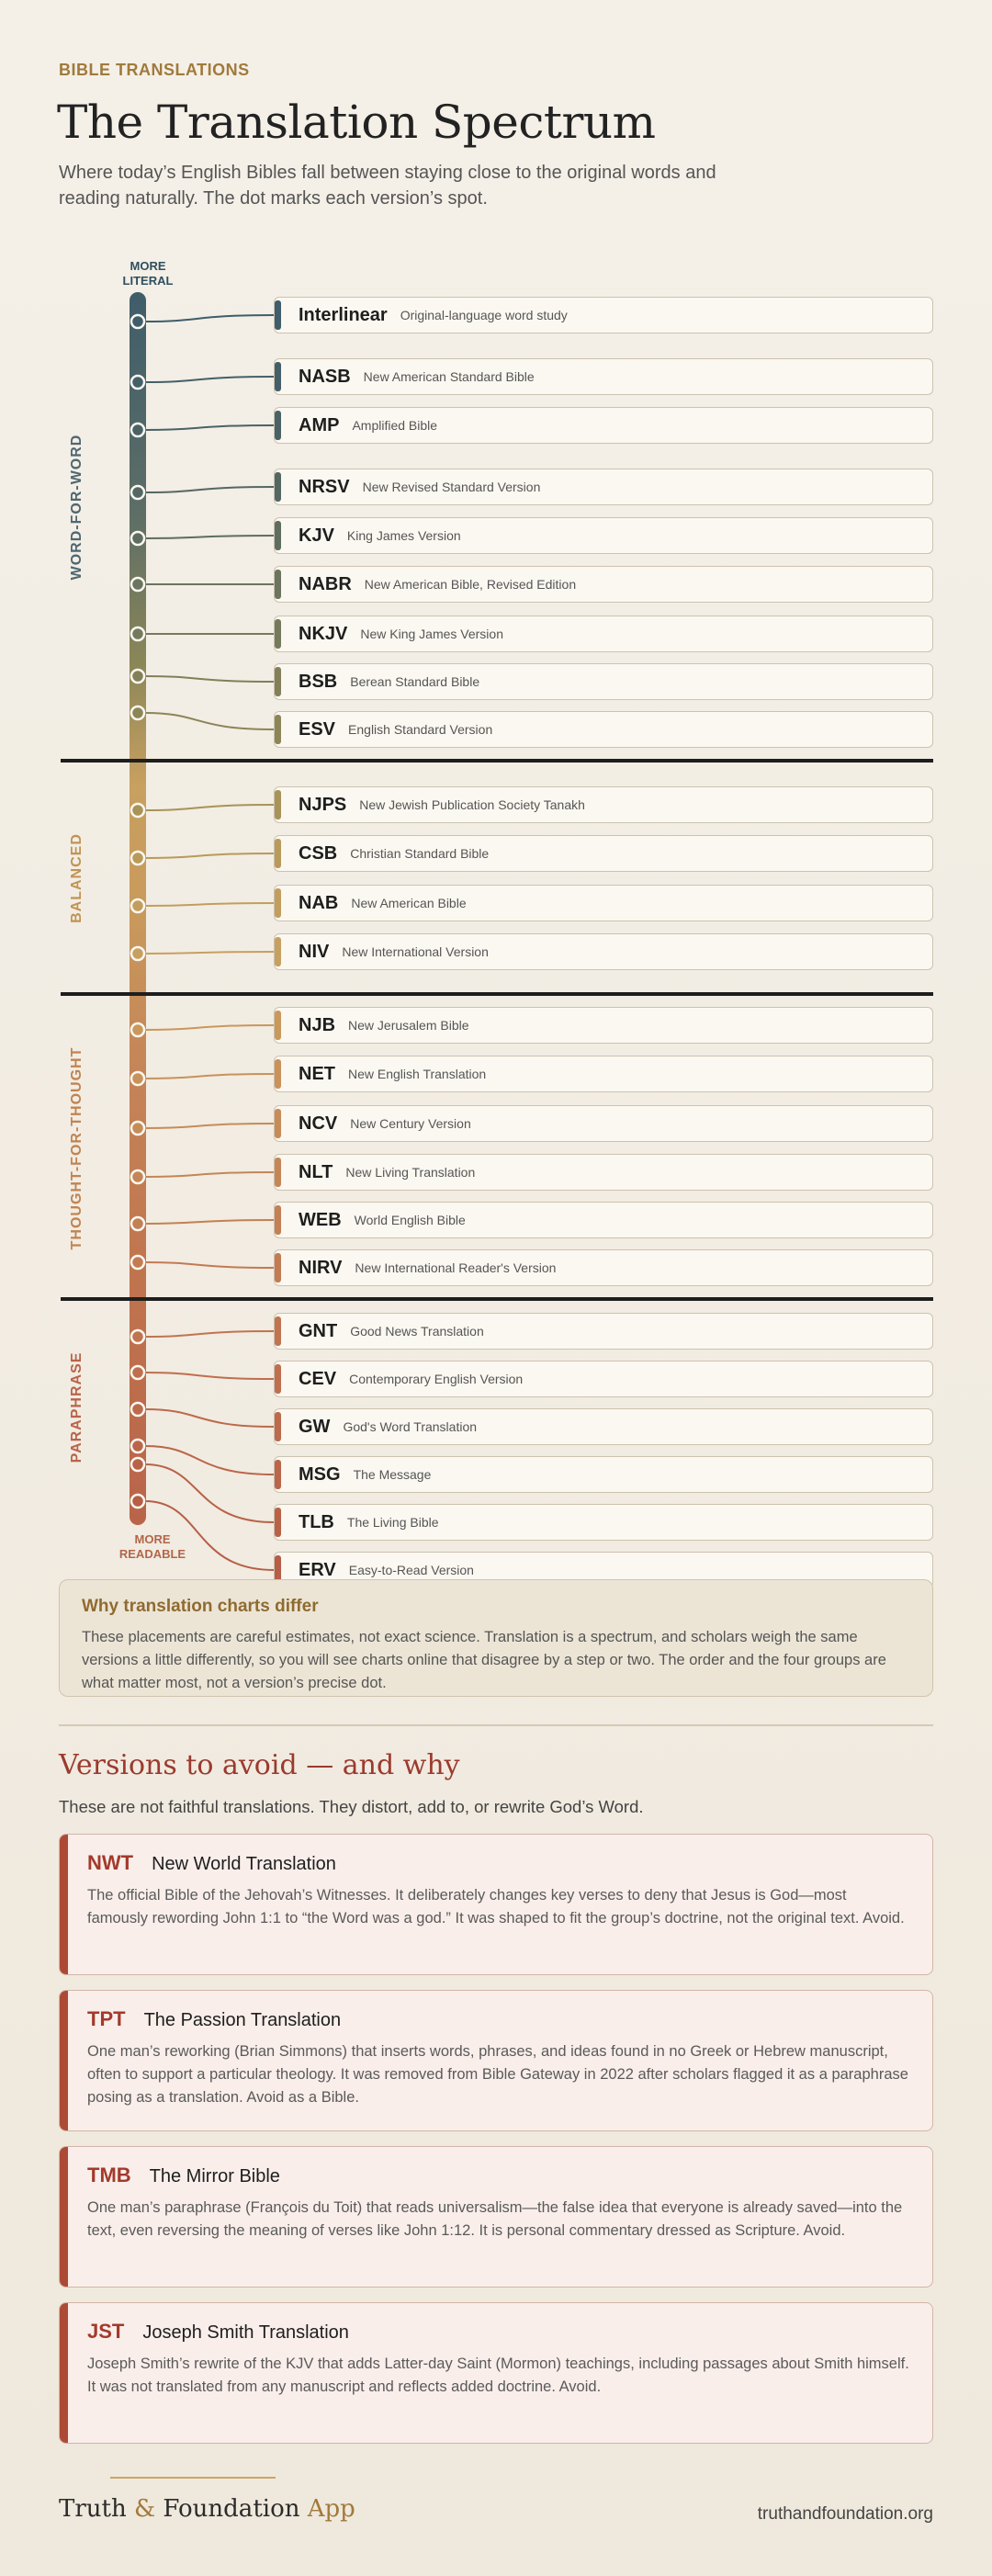 Image resolution: width=992 pixels, height=2576 pixels. What do you see at coordinates (603, 729) in the screenshot?
I see `translation-card-esv: ESV English Standard Version` at bounding box center [603, 729].